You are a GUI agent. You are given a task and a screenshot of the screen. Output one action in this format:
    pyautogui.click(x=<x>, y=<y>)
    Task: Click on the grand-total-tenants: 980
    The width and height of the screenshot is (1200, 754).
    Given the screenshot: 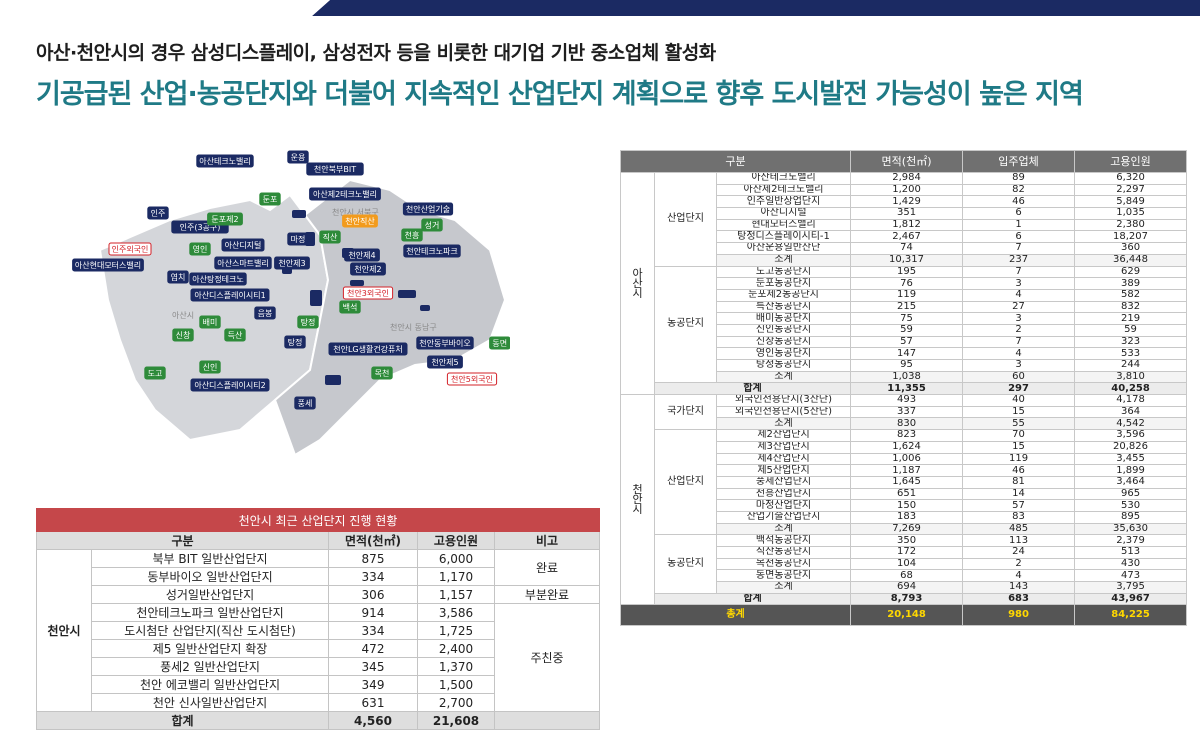 What is the action you would take?
    pyautogui.click(x=1019, y=615)
    